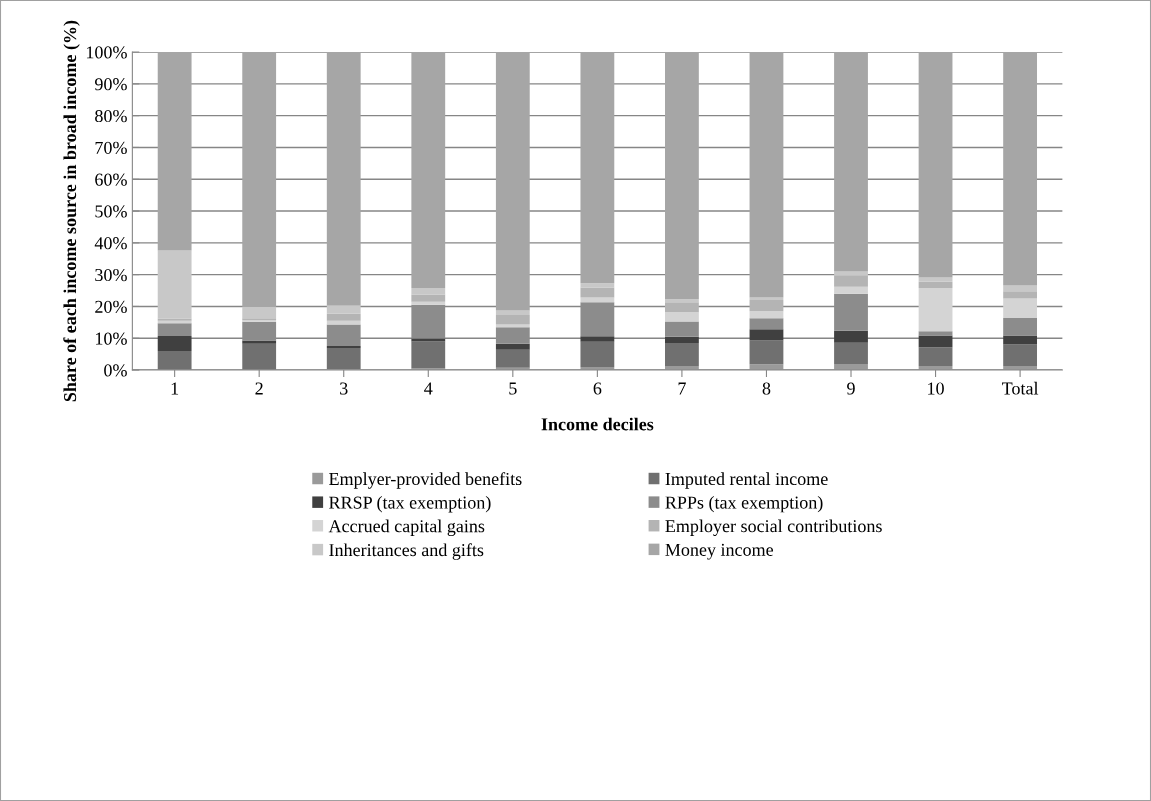 Image resolution: width=1151 pixels, height=801 pixels. I want to click on legend-label: Inheritances and gifts, so click(406, 551).